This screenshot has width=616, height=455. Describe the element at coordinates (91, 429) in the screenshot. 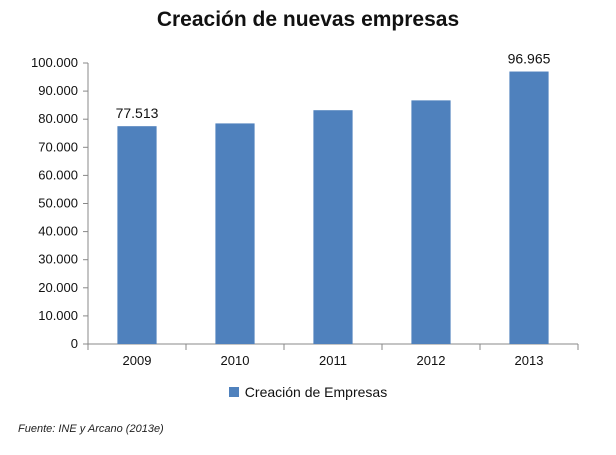

I see `source-note: Fuente: INE y Arcano (2013e)` at that location.